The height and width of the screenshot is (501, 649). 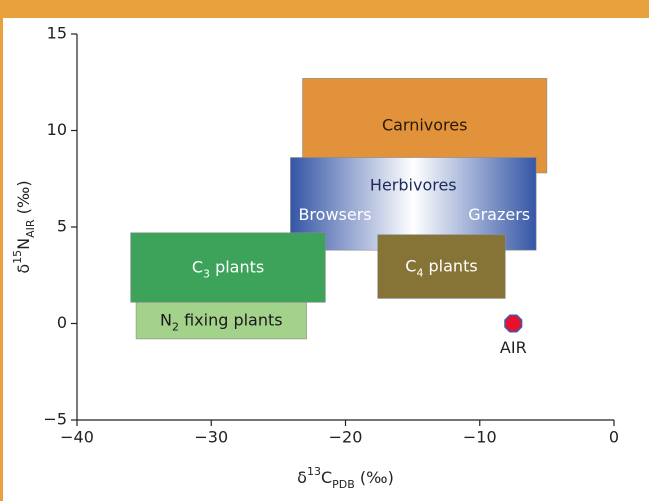 What do you see at coordinates (346, 437) in the screenshot?
I see `x-tick-label: −20` at bounding box center [346, 437].